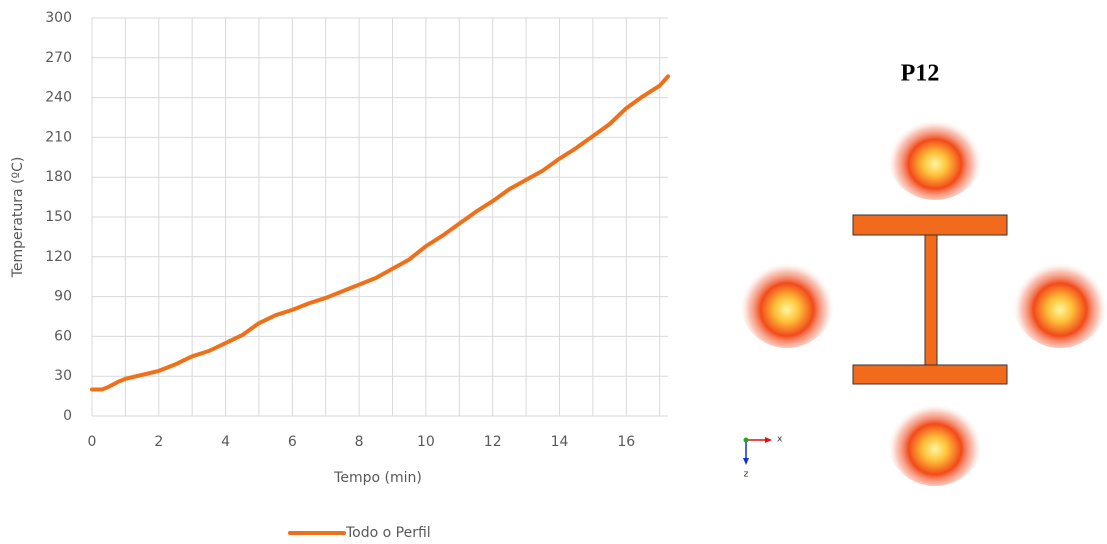 Image resolution: width=1107 pixels, height=544 pixels. What do you see at coordinates (920, 74) in the screenshot?
I see `diagram-title: P12` at bounding box center [920, 74].